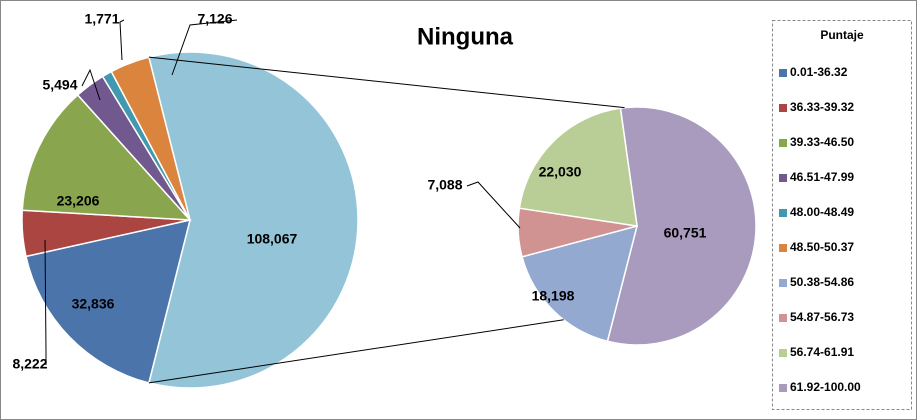 This screenshot has width=917, height=420. Describe the element at coordinates (29, 364) in the screenshot. I see `data-label: 8,222` at that location.